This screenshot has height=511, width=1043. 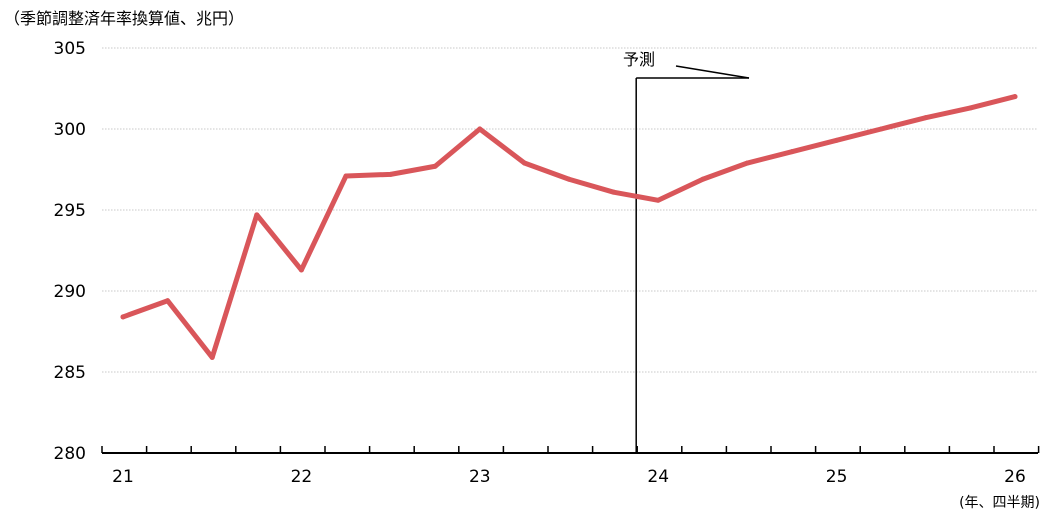 I want to click on x-tick-label: 24, so click(x=658, y=477).